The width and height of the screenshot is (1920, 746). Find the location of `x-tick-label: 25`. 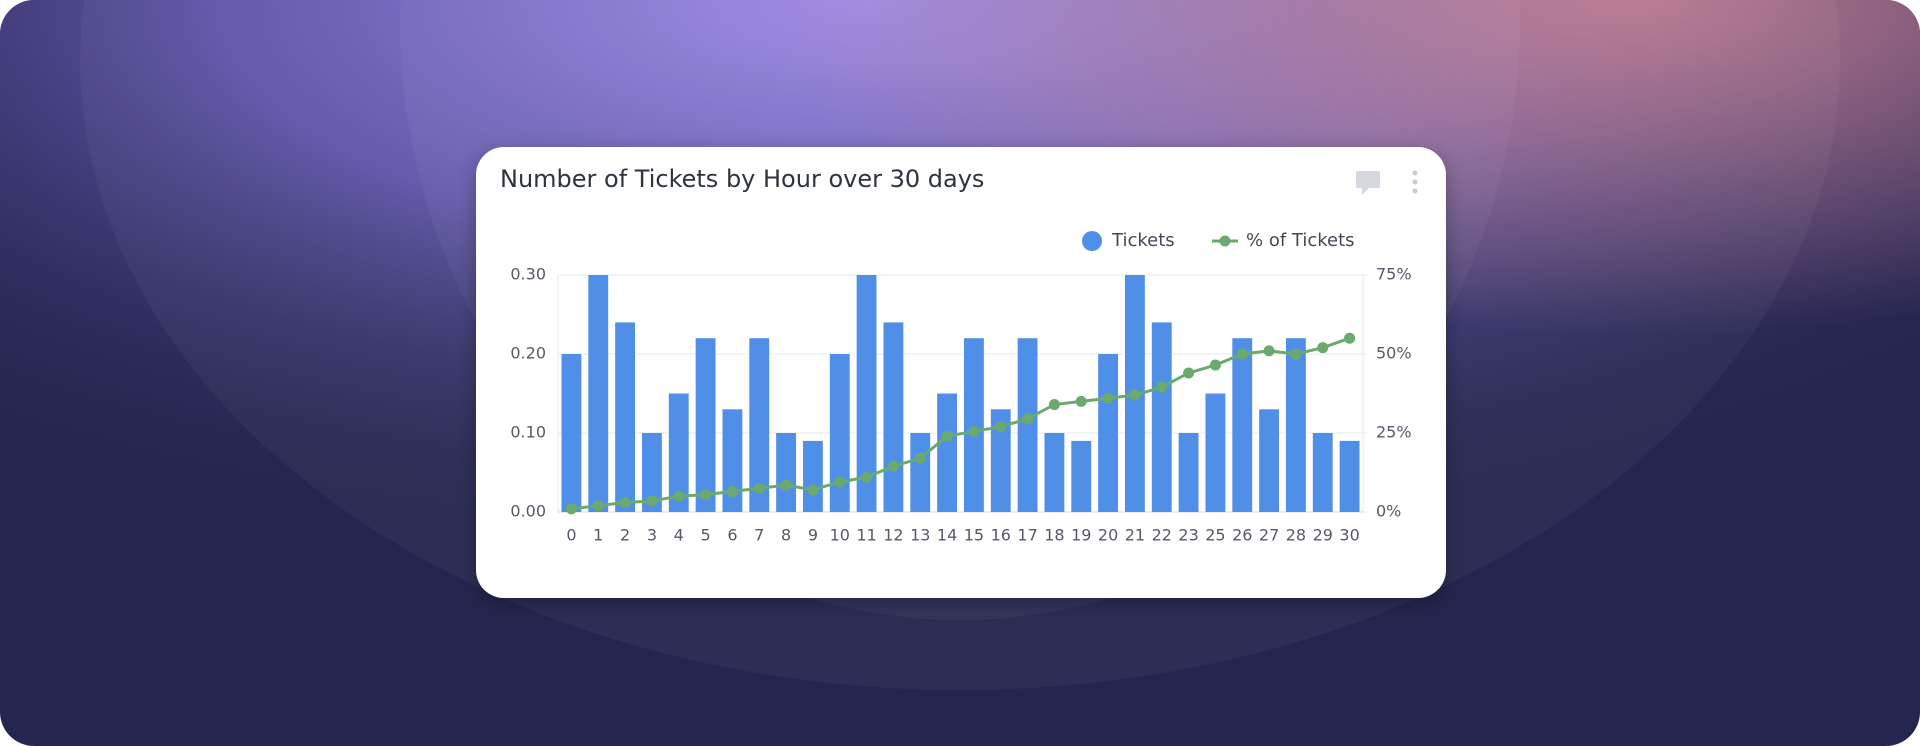

x-tick-label: 25 is located at coordinates (1215, 535).